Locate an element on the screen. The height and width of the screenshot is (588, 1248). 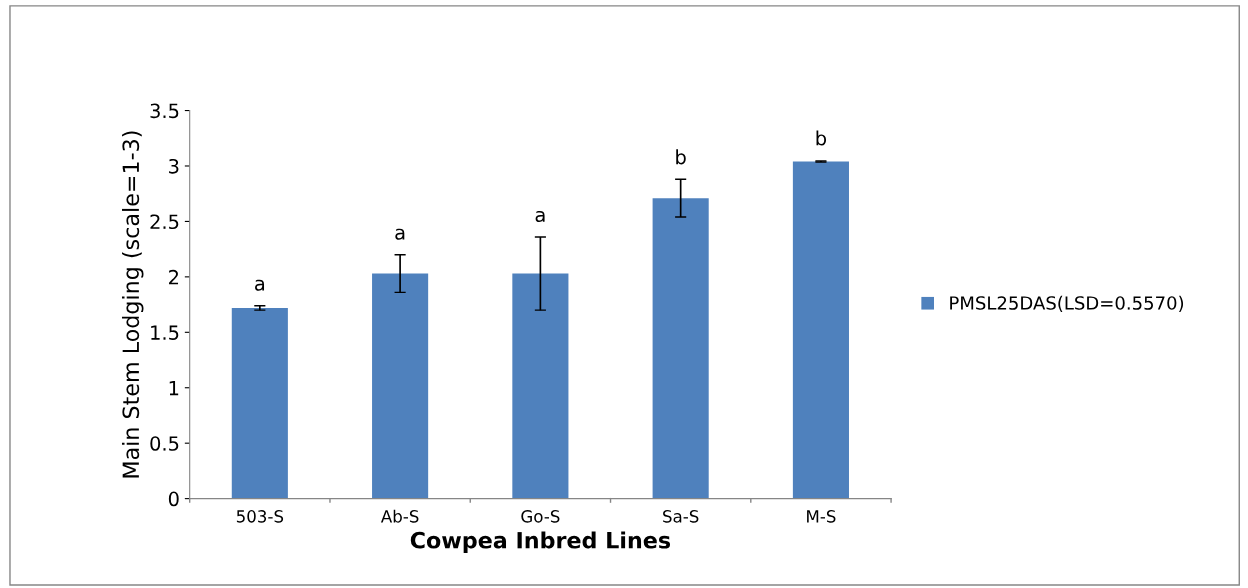
y-tick-label: 1.5 is located at coordinates (165, 332).